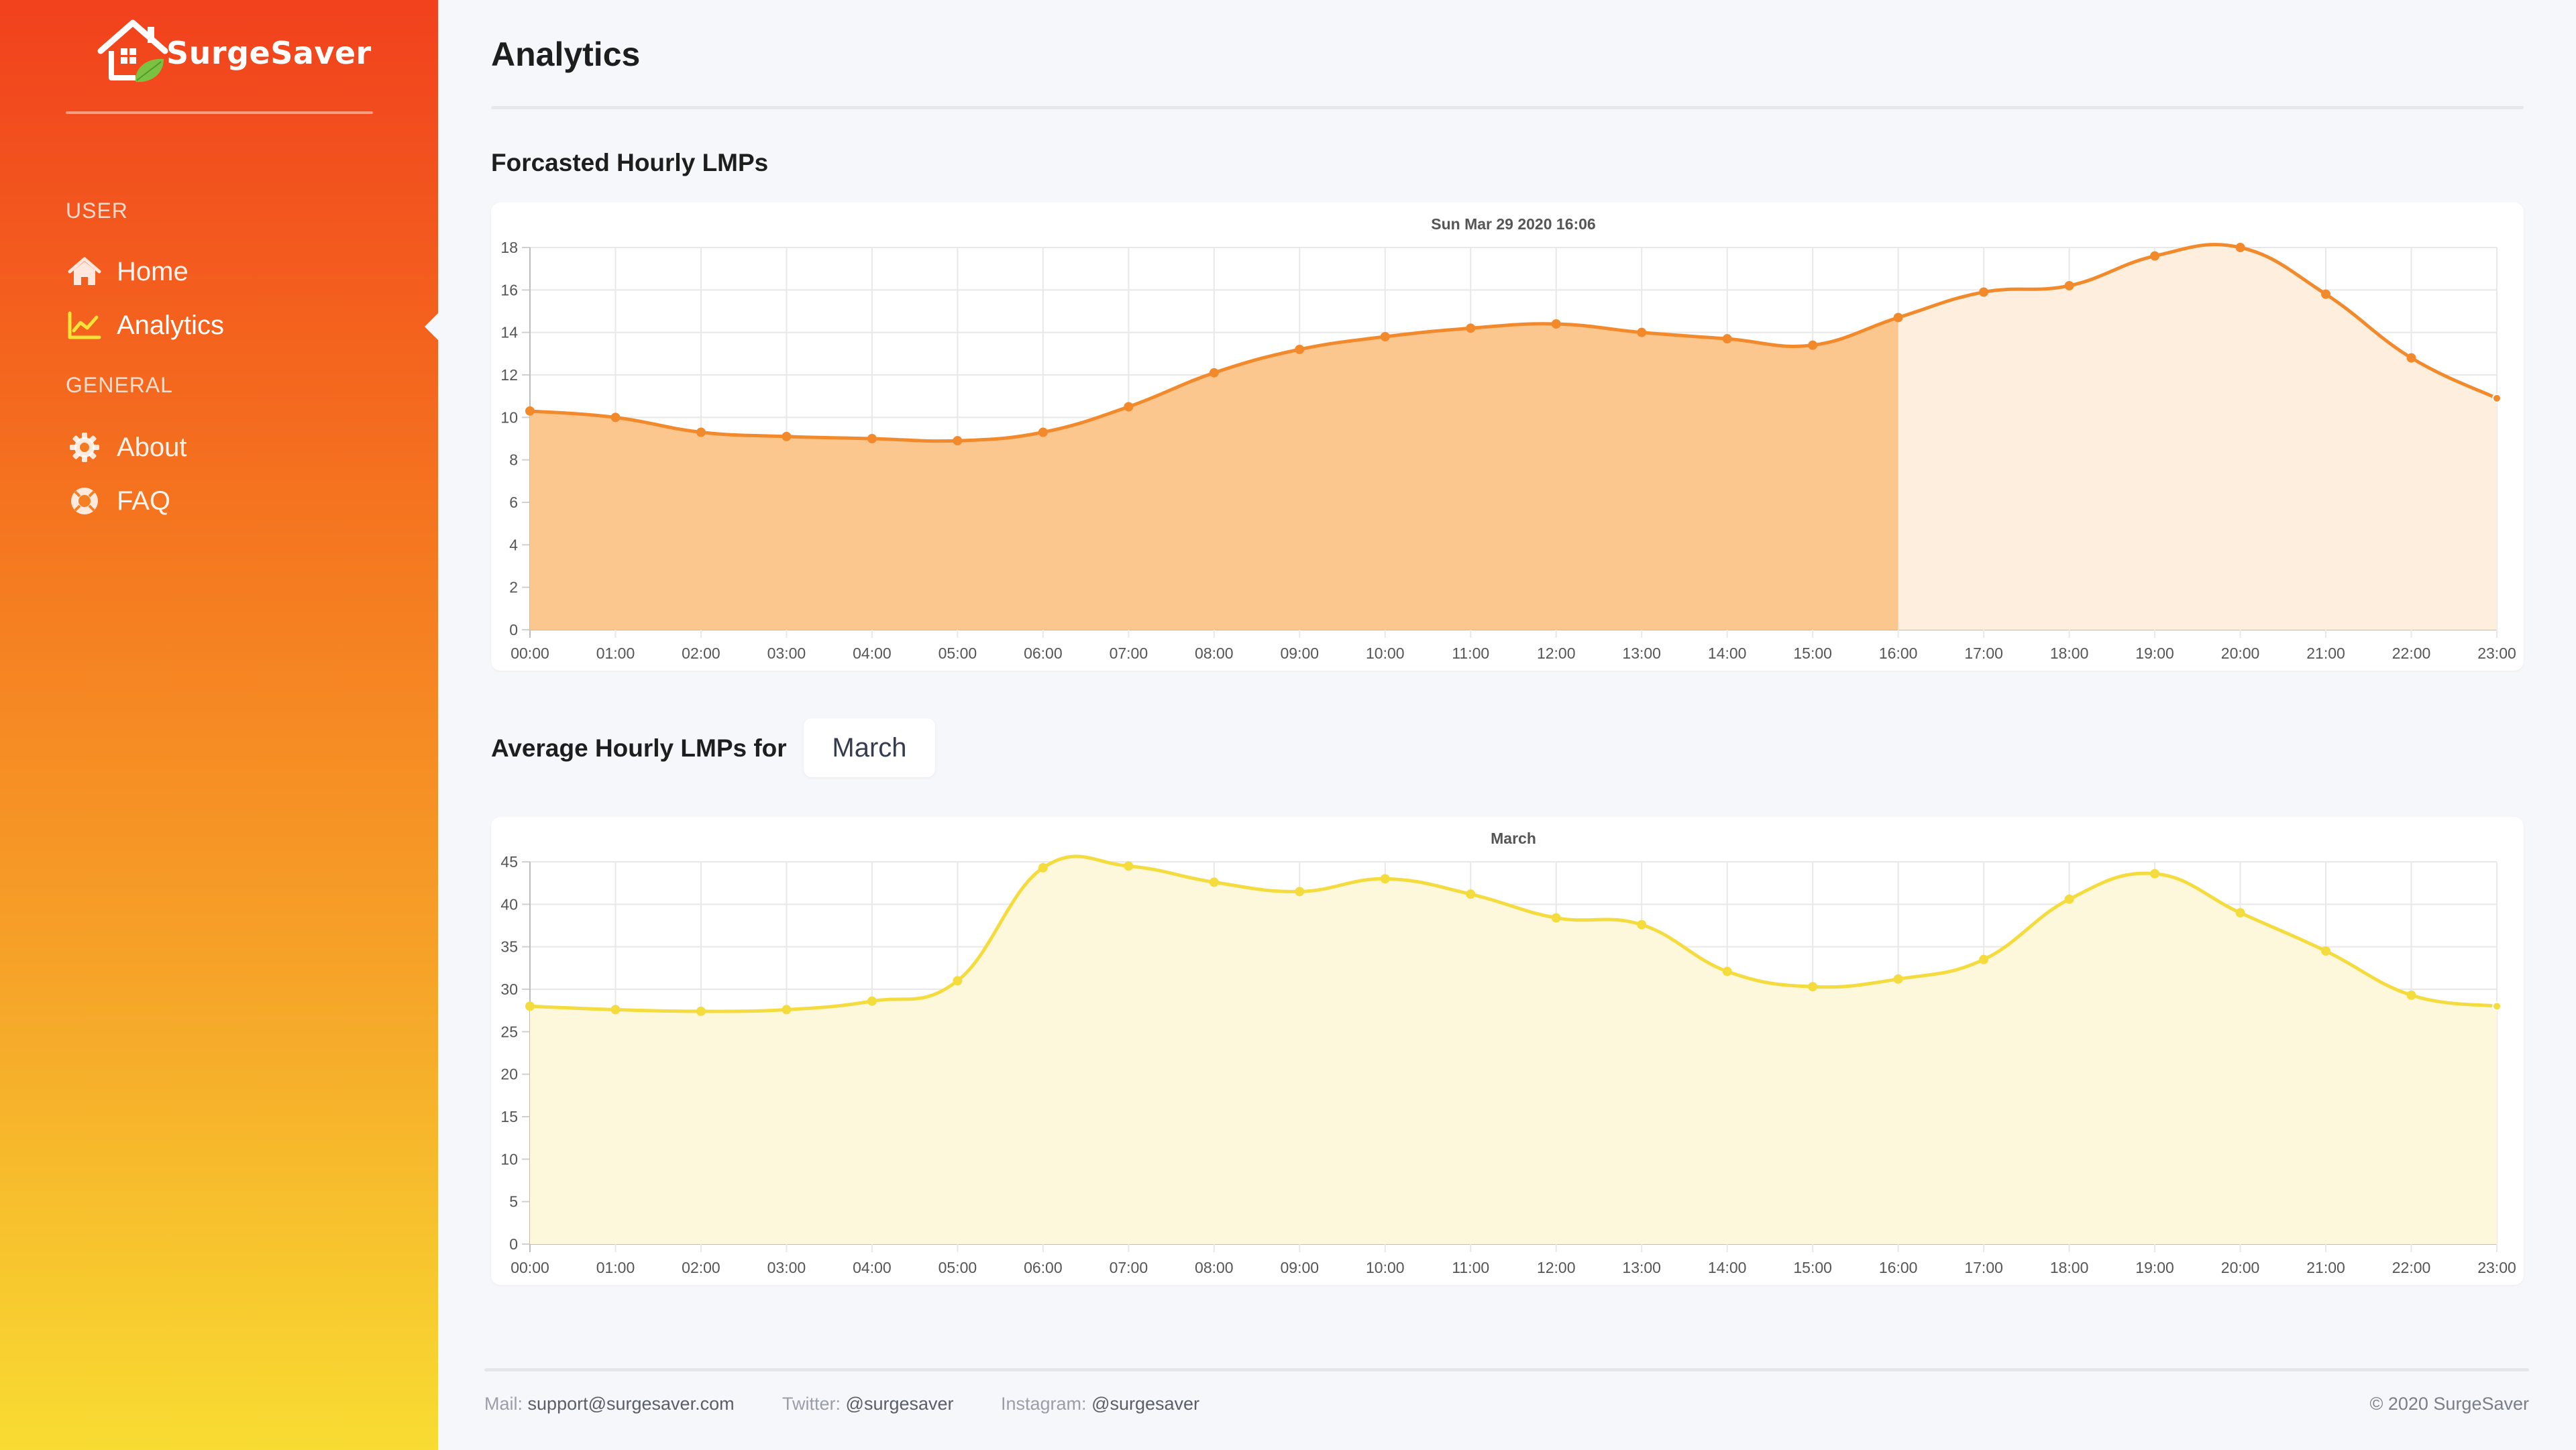 The width and height of the screenshot is (2576, 1450). What do you see at coordinates (269, 53) in the screenshot?
I see `app-name: SurgeSaver` at bounding box center [269, 53].